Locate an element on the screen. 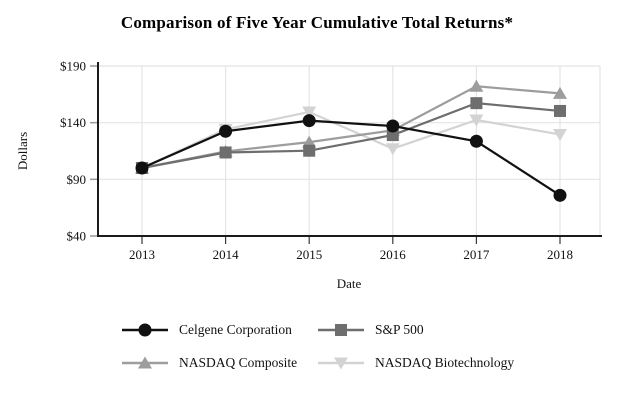 The width and height of the screenshot is (634, 400). series-nasdaq-biotechnology is located at coordinates (351, 140).